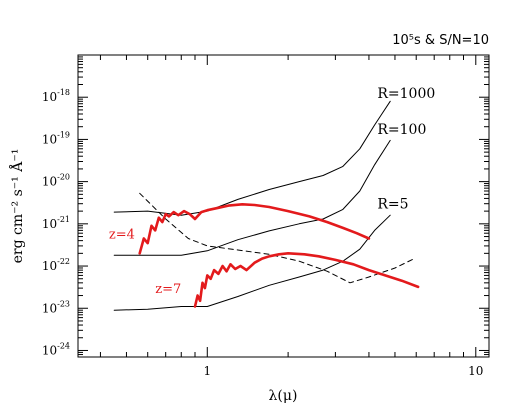 Image resolution: width=532 pixels, height=413 pixels. Describe the element at coordinates (17, 206) in the screenshot. I see `y-axis-label: erg cm⁻² s⁻¹ Å⁻¹` at that location.